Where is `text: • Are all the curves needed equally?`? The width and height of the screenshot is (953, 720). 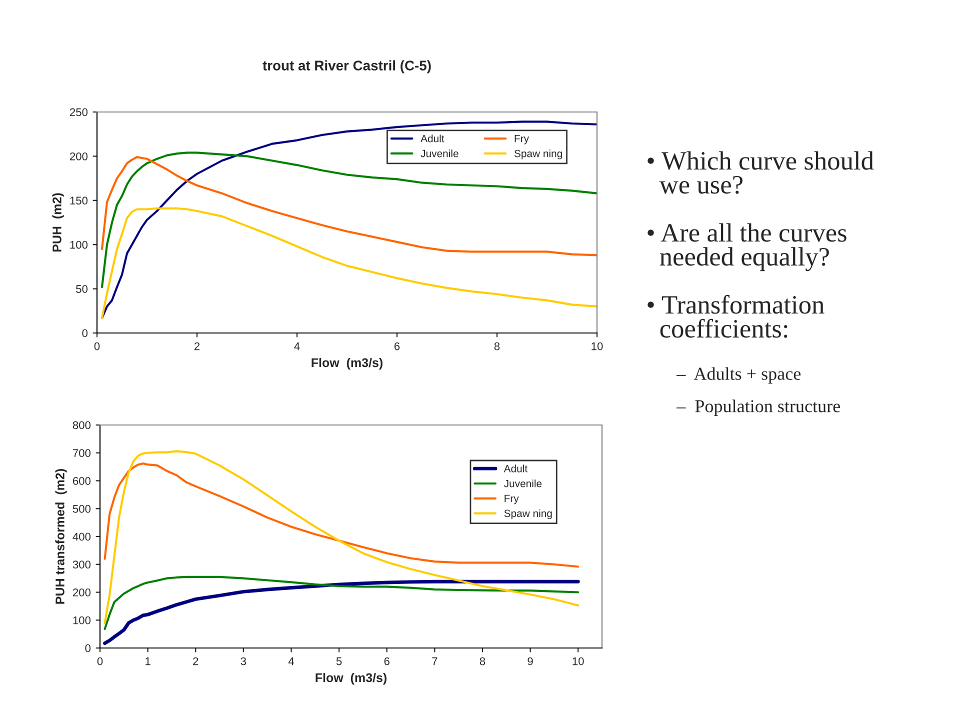
text: • Are all the curves needed equally? is located at coordinates (747, 247).